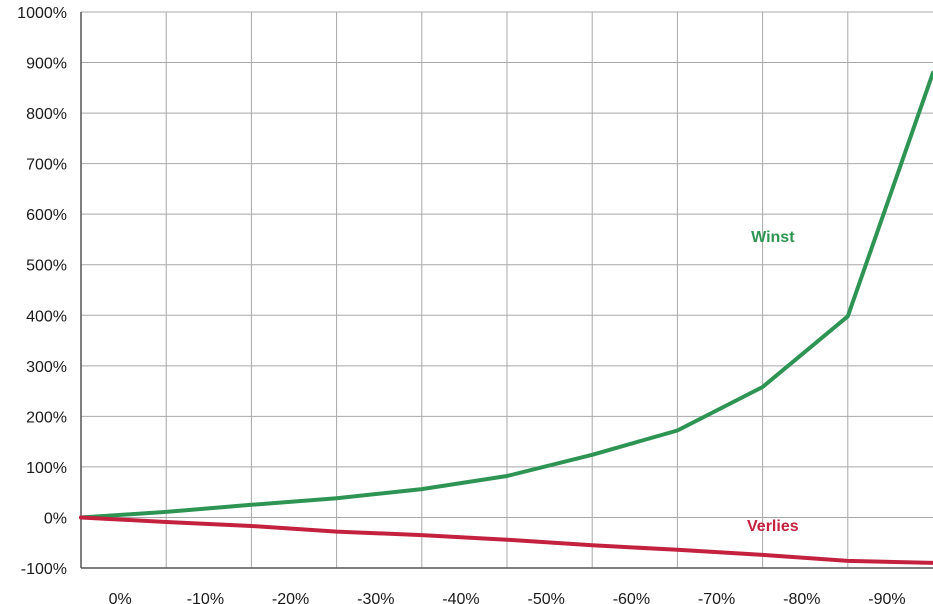 The width and height of the screenshot is (933, 604). I want to click on series-line-verlies, so click(506, 540).